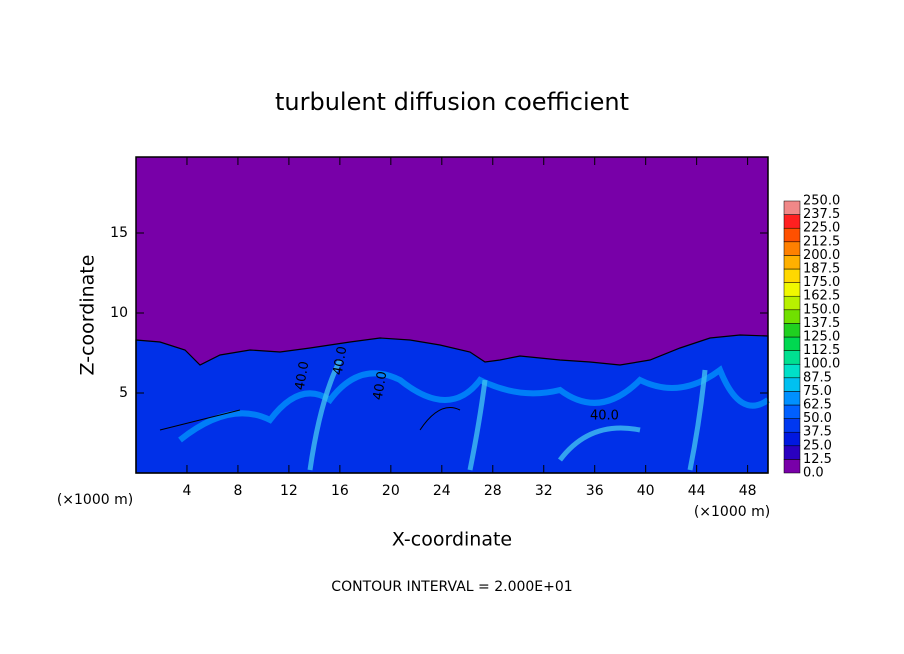 This screenshot has width=904, height=654. Describe the element at coordinates (817, 459) in the screenshot. I see `colorbar-label: 12.5` at that location.